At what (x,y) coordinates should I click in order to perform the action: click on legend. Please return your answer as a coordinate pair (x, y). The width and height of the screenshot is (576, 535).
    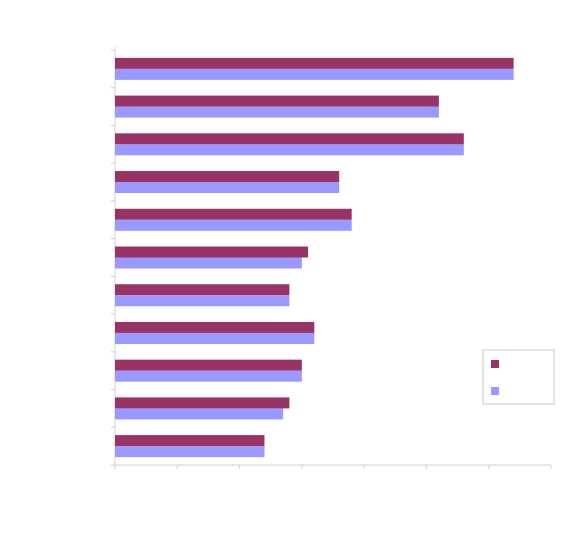
    Looking at the image, I should click on (518, 377).